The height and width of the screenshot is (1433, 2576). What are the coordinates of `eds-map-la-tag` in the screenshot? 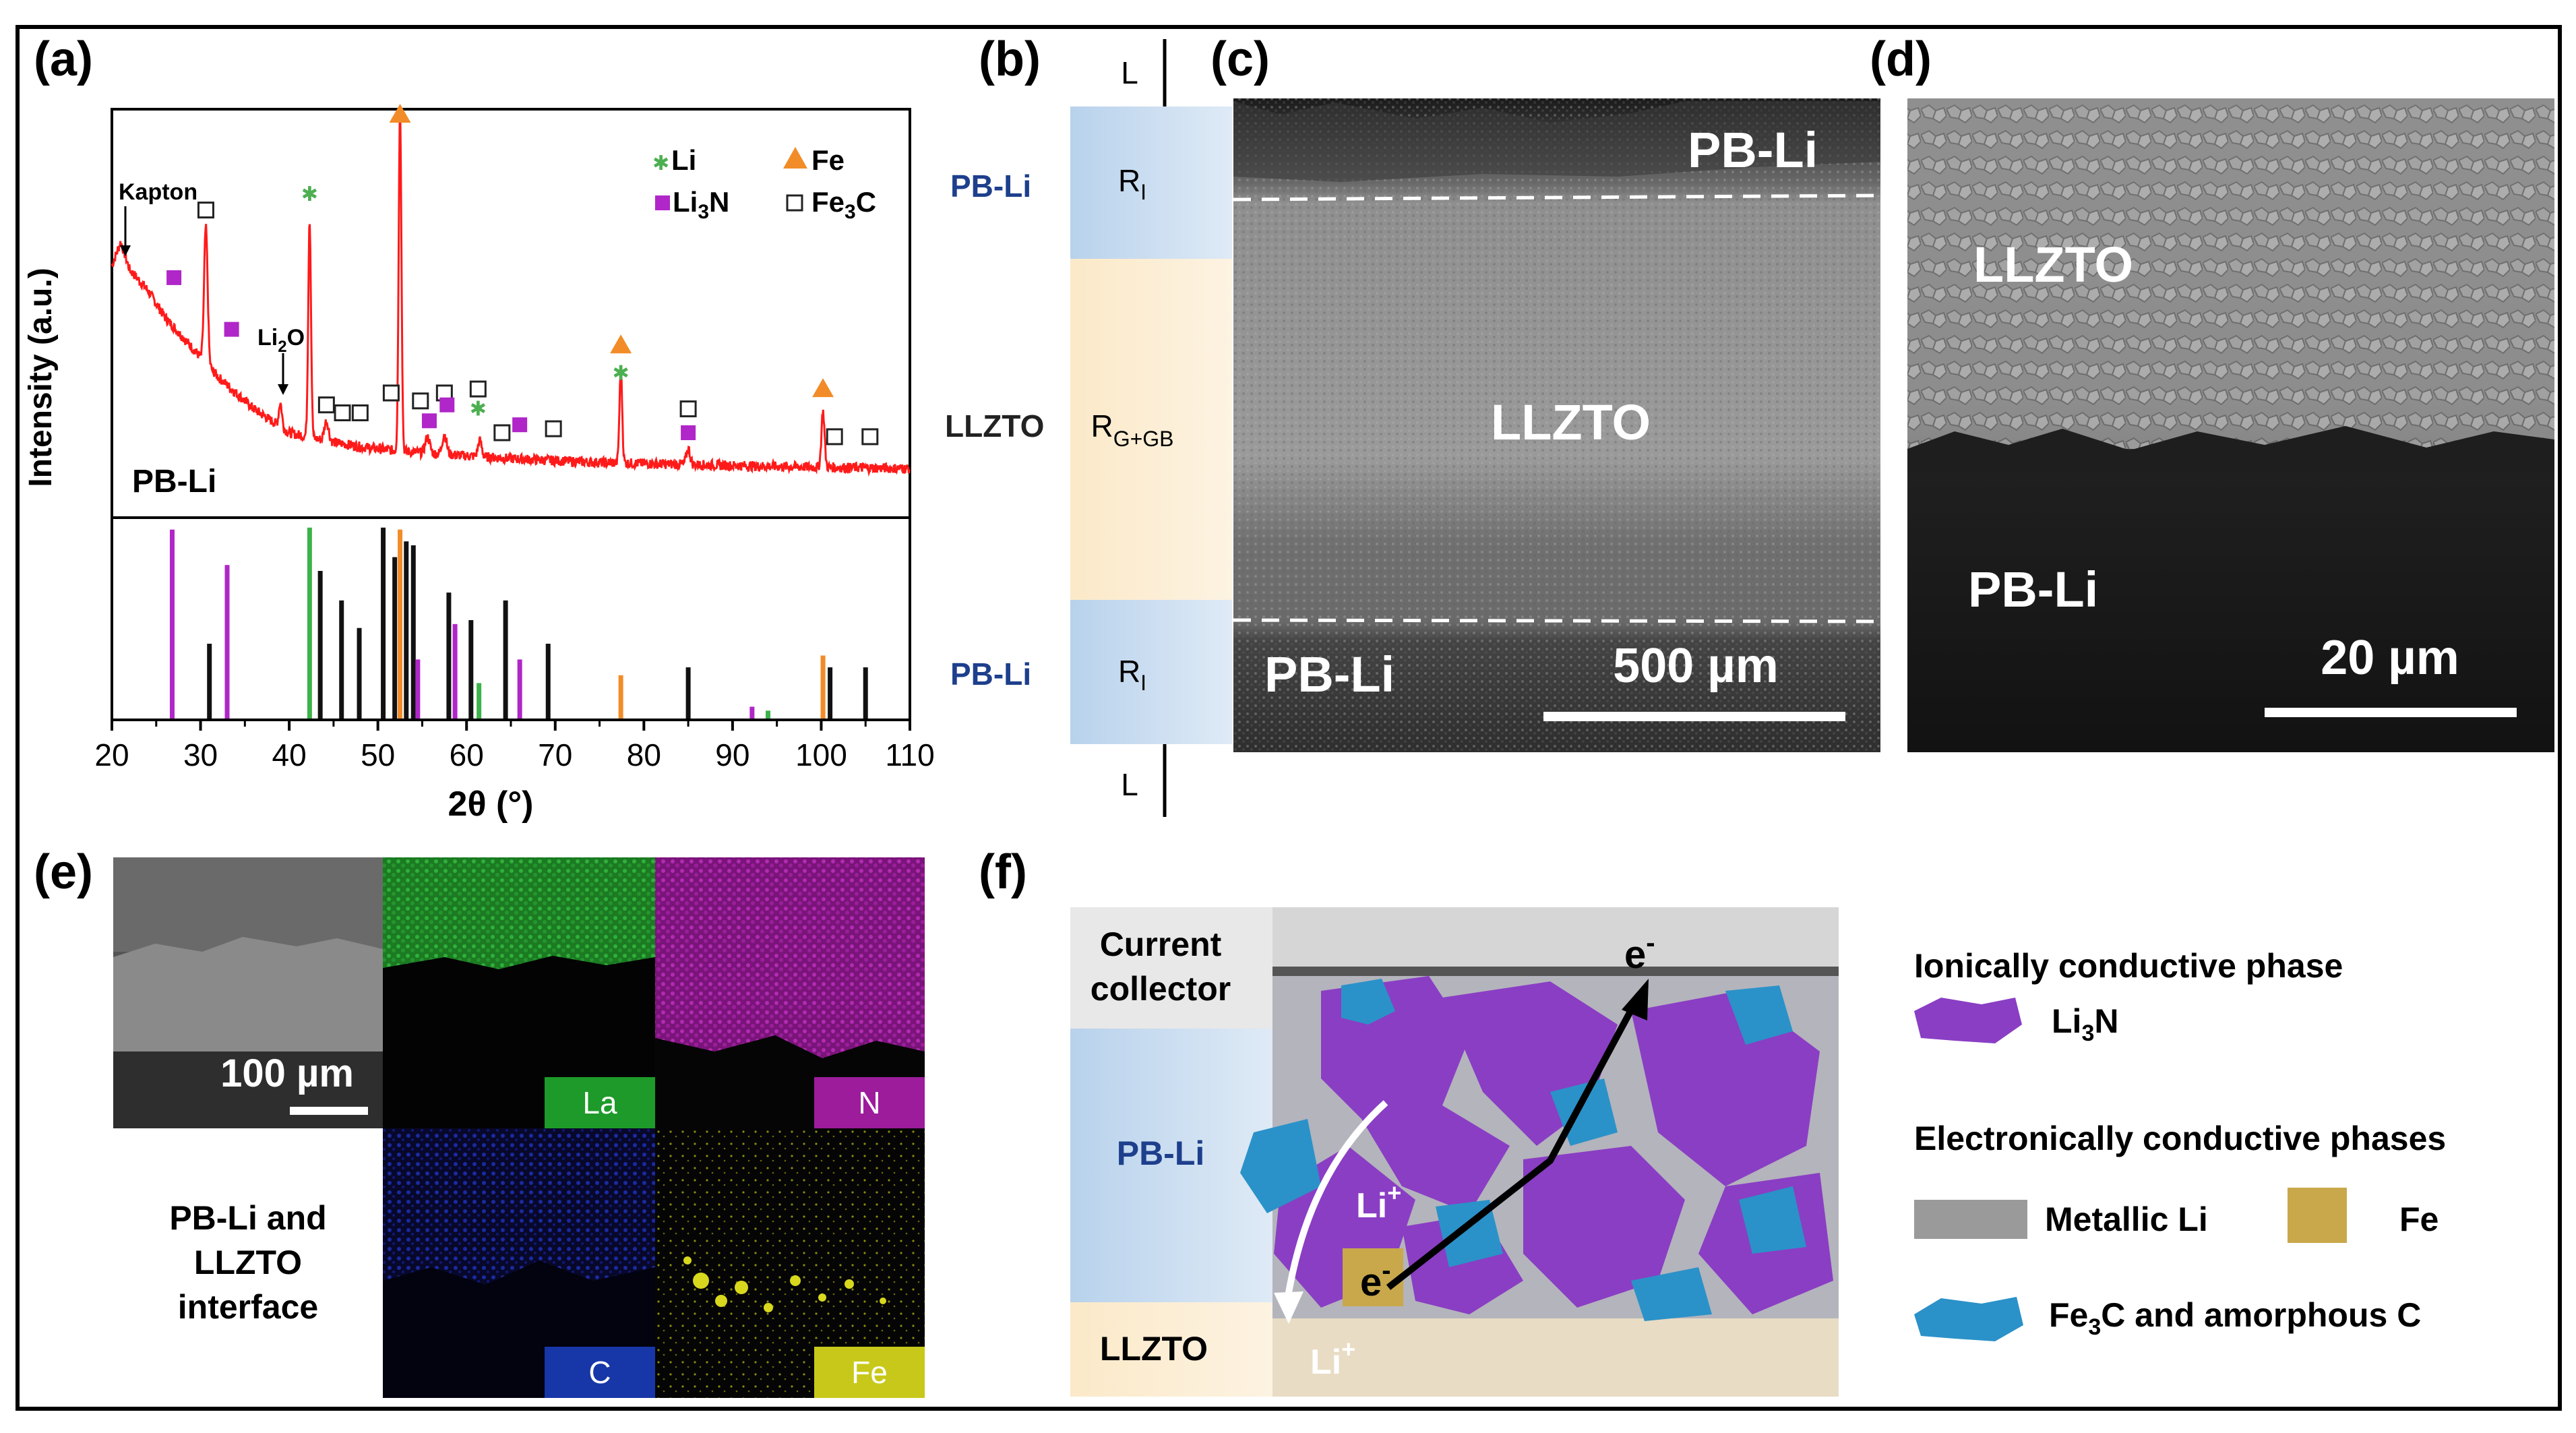 It's located at (600, 1102).